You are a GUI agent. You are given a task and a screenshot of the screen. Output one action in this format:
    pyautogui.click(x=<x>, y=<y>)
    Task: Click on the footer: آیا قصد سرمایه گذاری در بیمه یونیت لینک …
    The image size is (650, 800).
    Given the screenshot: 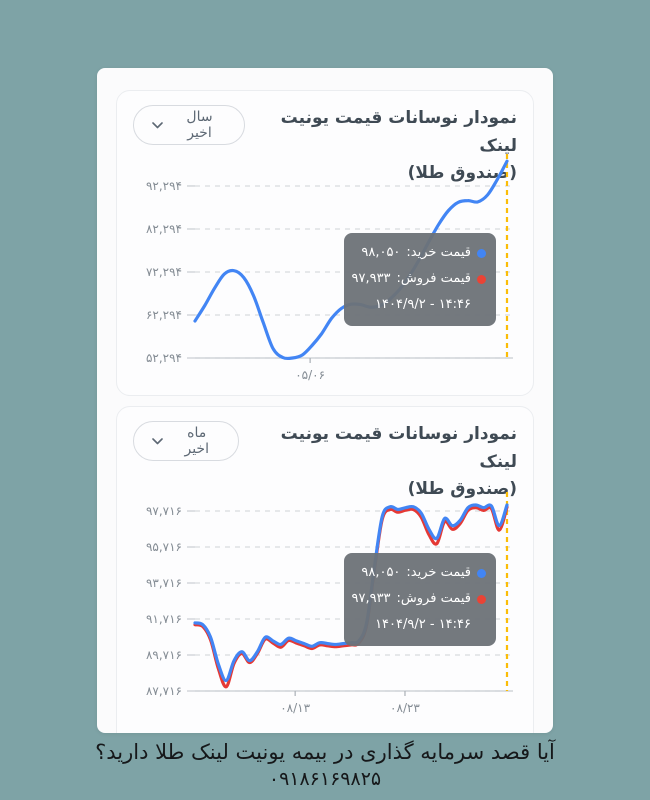 What is the action you would take?
    pyautogui.click(x=325, y=763)
    